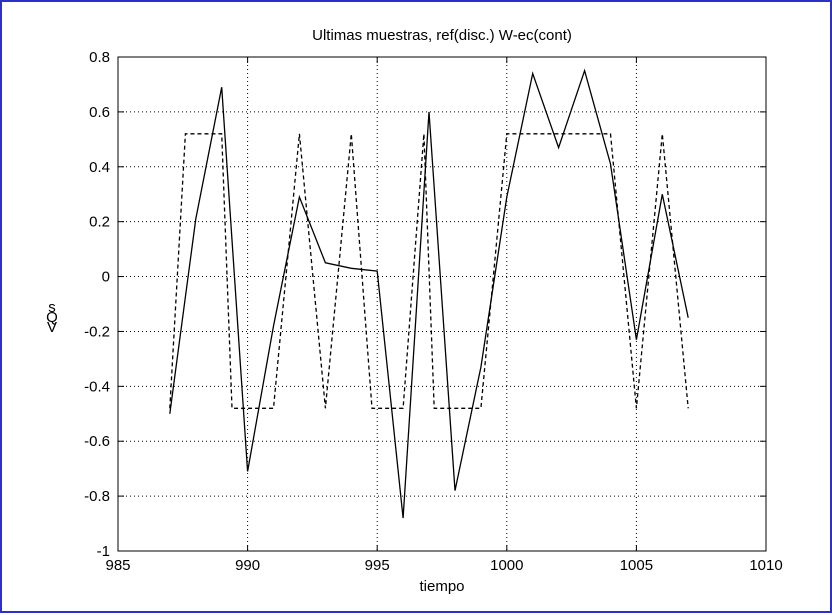 The width and height of the screenshot is (832, 615). Describe the element at coordinates (97, 496) in the screenshot. I see `y-tick-label: -0.8` at that location.